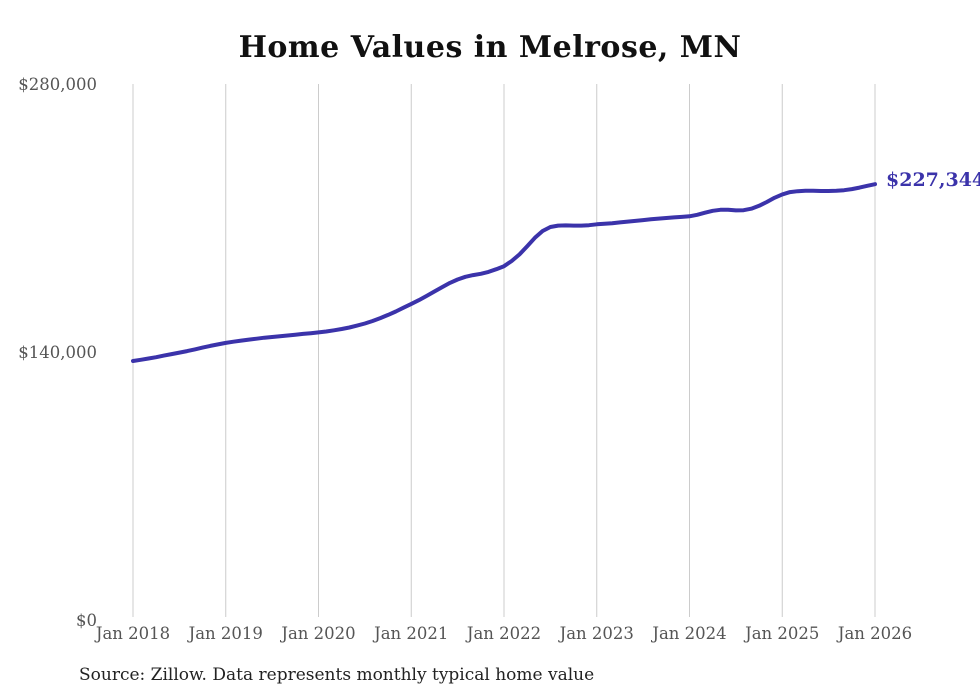 The width and height of the screenshot is (980, 699). Describe the element at coordinates (875, 633) in the screenshot. I see `x-tick-label: Jan 2026` at that location.